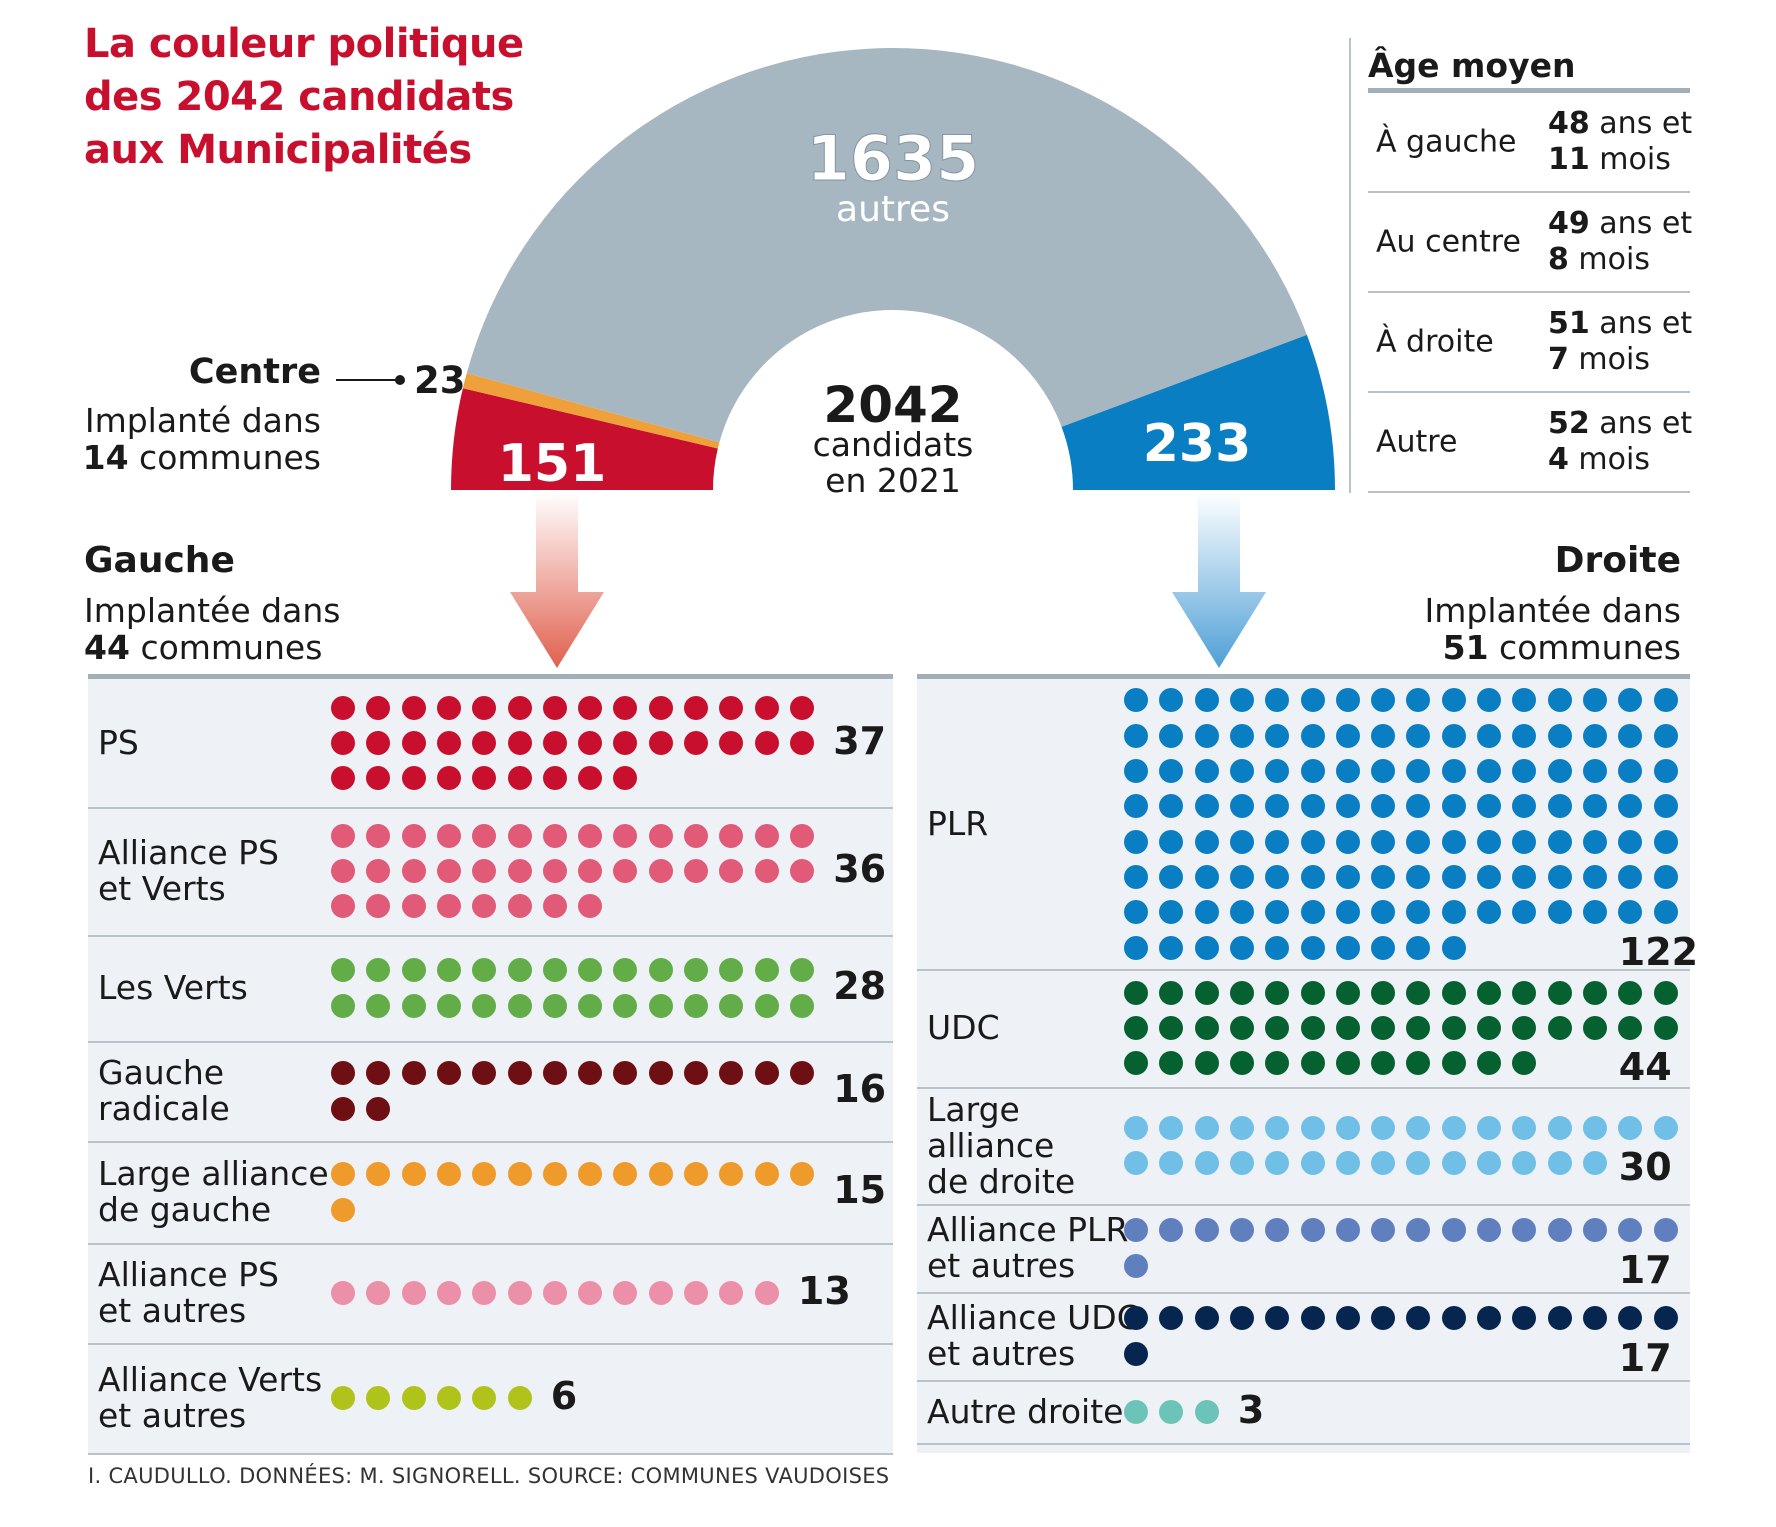 This screenshot has width=1776, height=1527. I want to click on party-count: 3, so click(1251, 1409).